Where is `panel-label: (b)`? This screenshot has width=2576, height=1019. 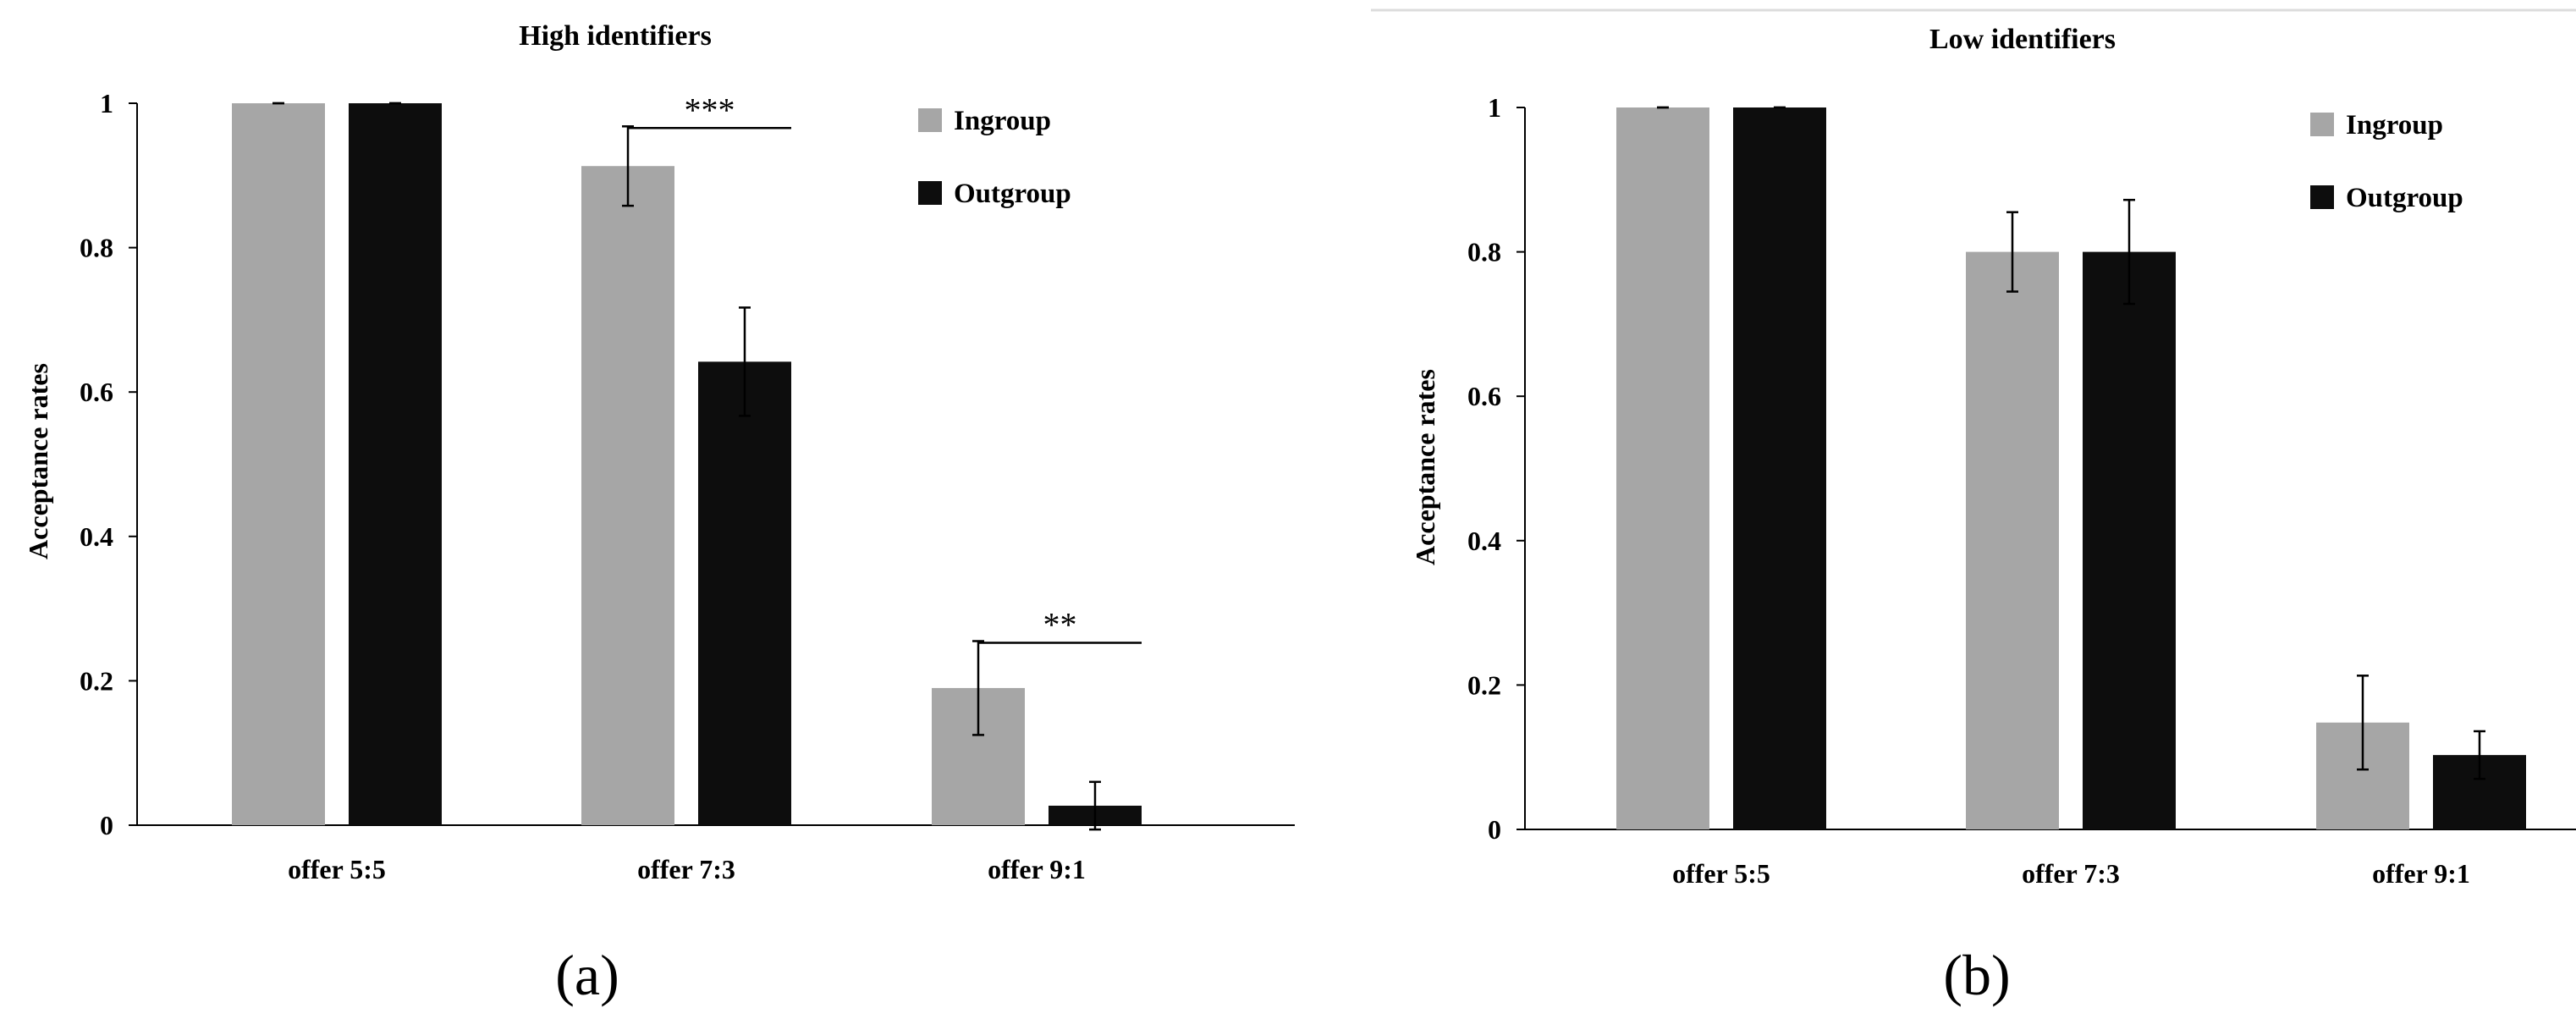 panel-label: (b) is located at coordinates (1977, 975).